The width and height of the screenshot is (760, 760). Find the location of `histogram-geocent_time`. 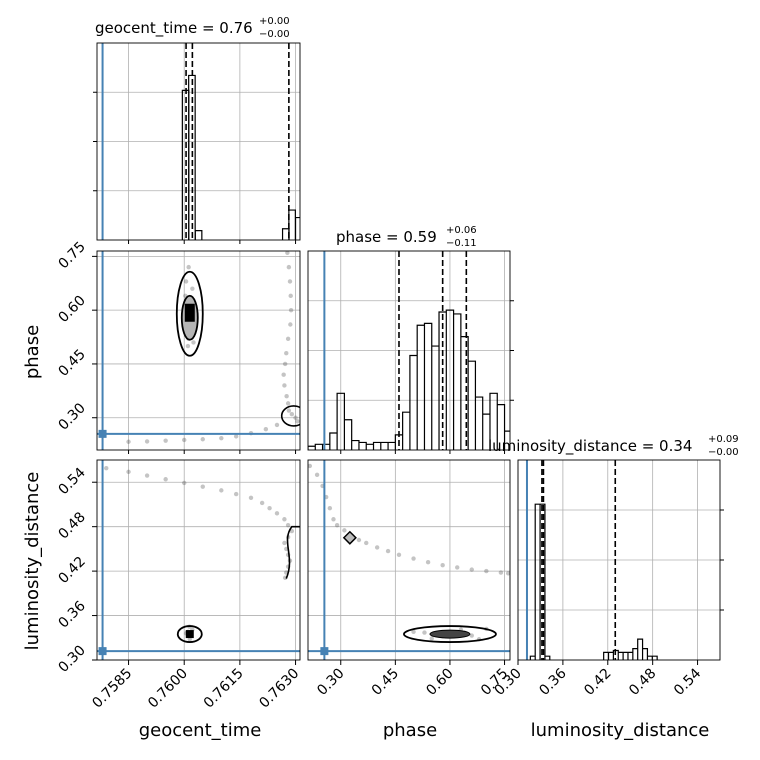

histogram-geocent_time is located at coordinates (240, 157).